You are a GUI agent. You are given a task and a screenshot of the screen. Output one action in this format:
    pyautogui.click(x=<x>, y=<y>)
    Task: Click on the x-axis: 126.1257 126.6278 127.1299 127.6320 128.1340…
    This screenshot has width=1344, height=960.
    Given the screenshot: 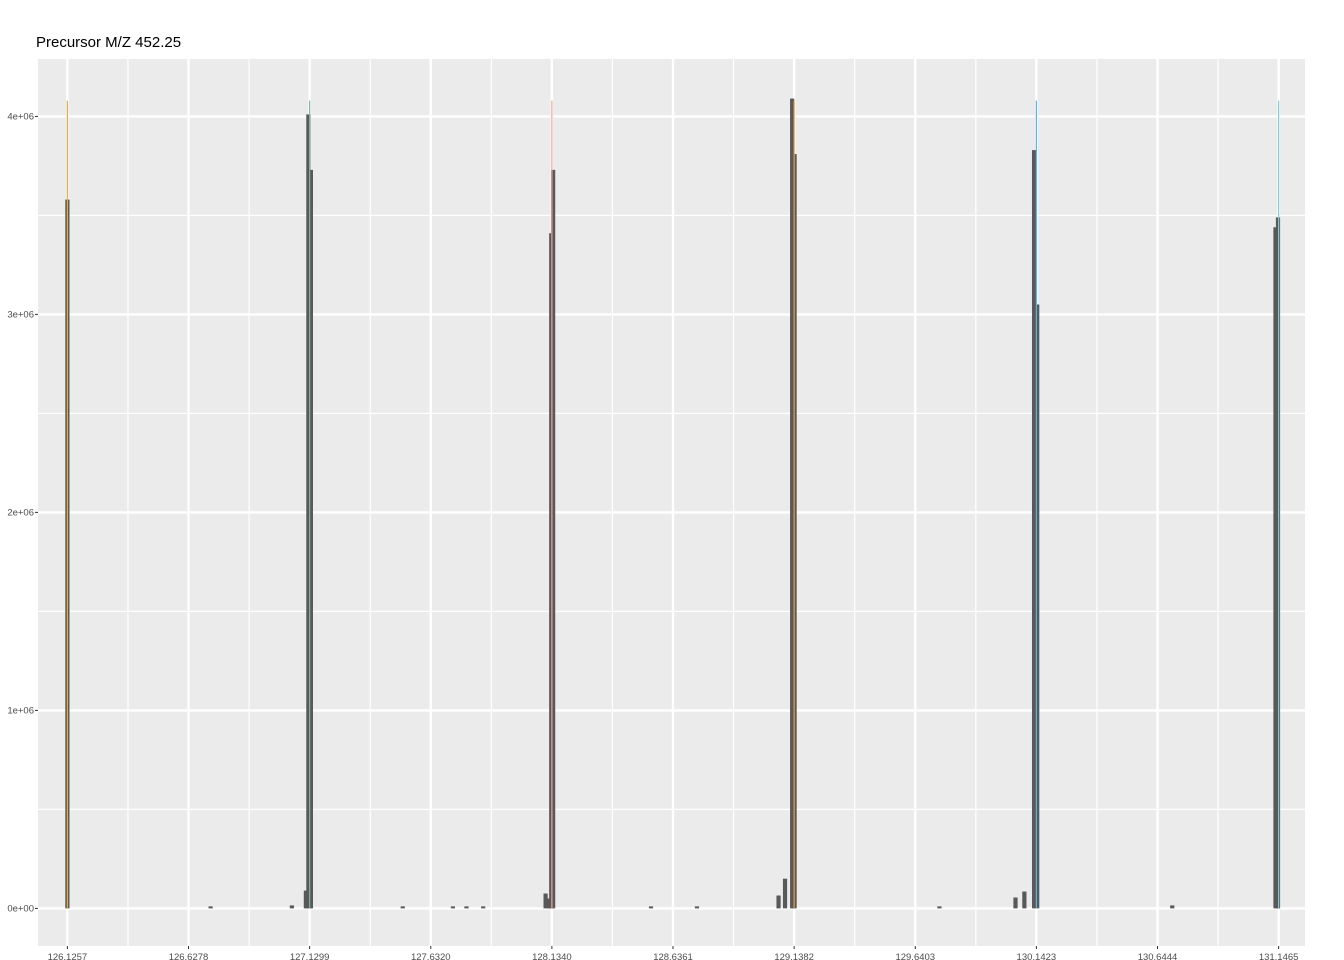 What is the action you would take?
    pyautogui.click(x=673, y=953)
    